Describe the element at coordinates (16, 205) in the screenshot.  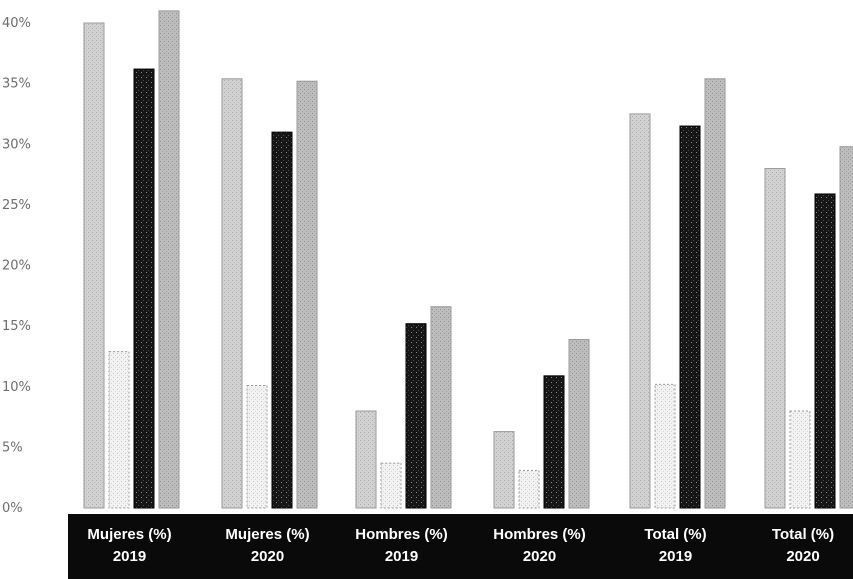
I see `y-tick-label: 25%` at that location.